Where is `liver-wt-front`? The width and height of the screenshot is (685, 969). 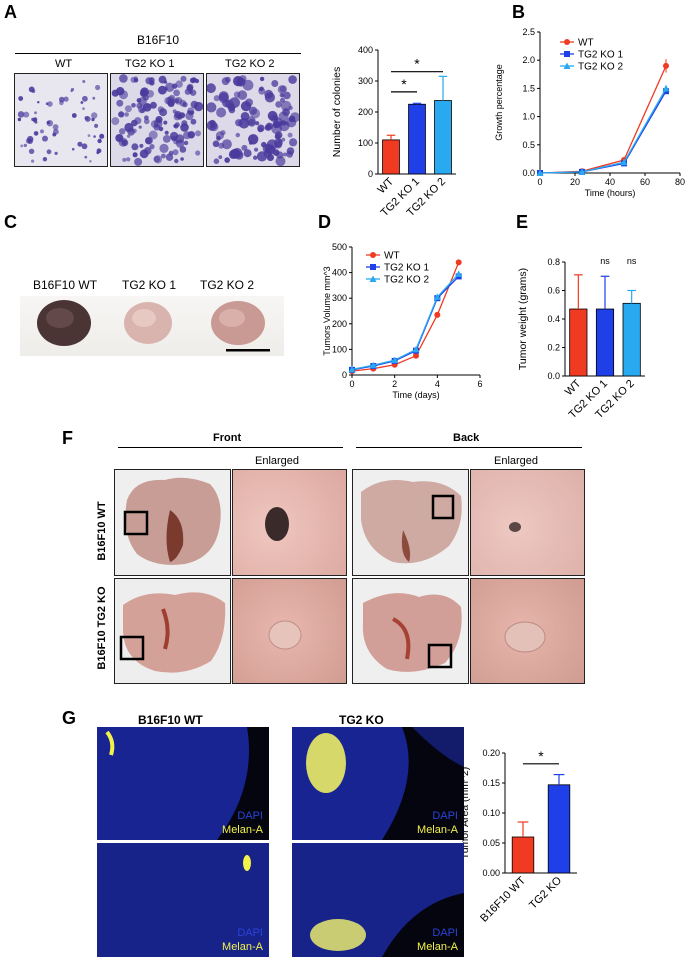 liver-wt-front is located at coordinates (172, 522).